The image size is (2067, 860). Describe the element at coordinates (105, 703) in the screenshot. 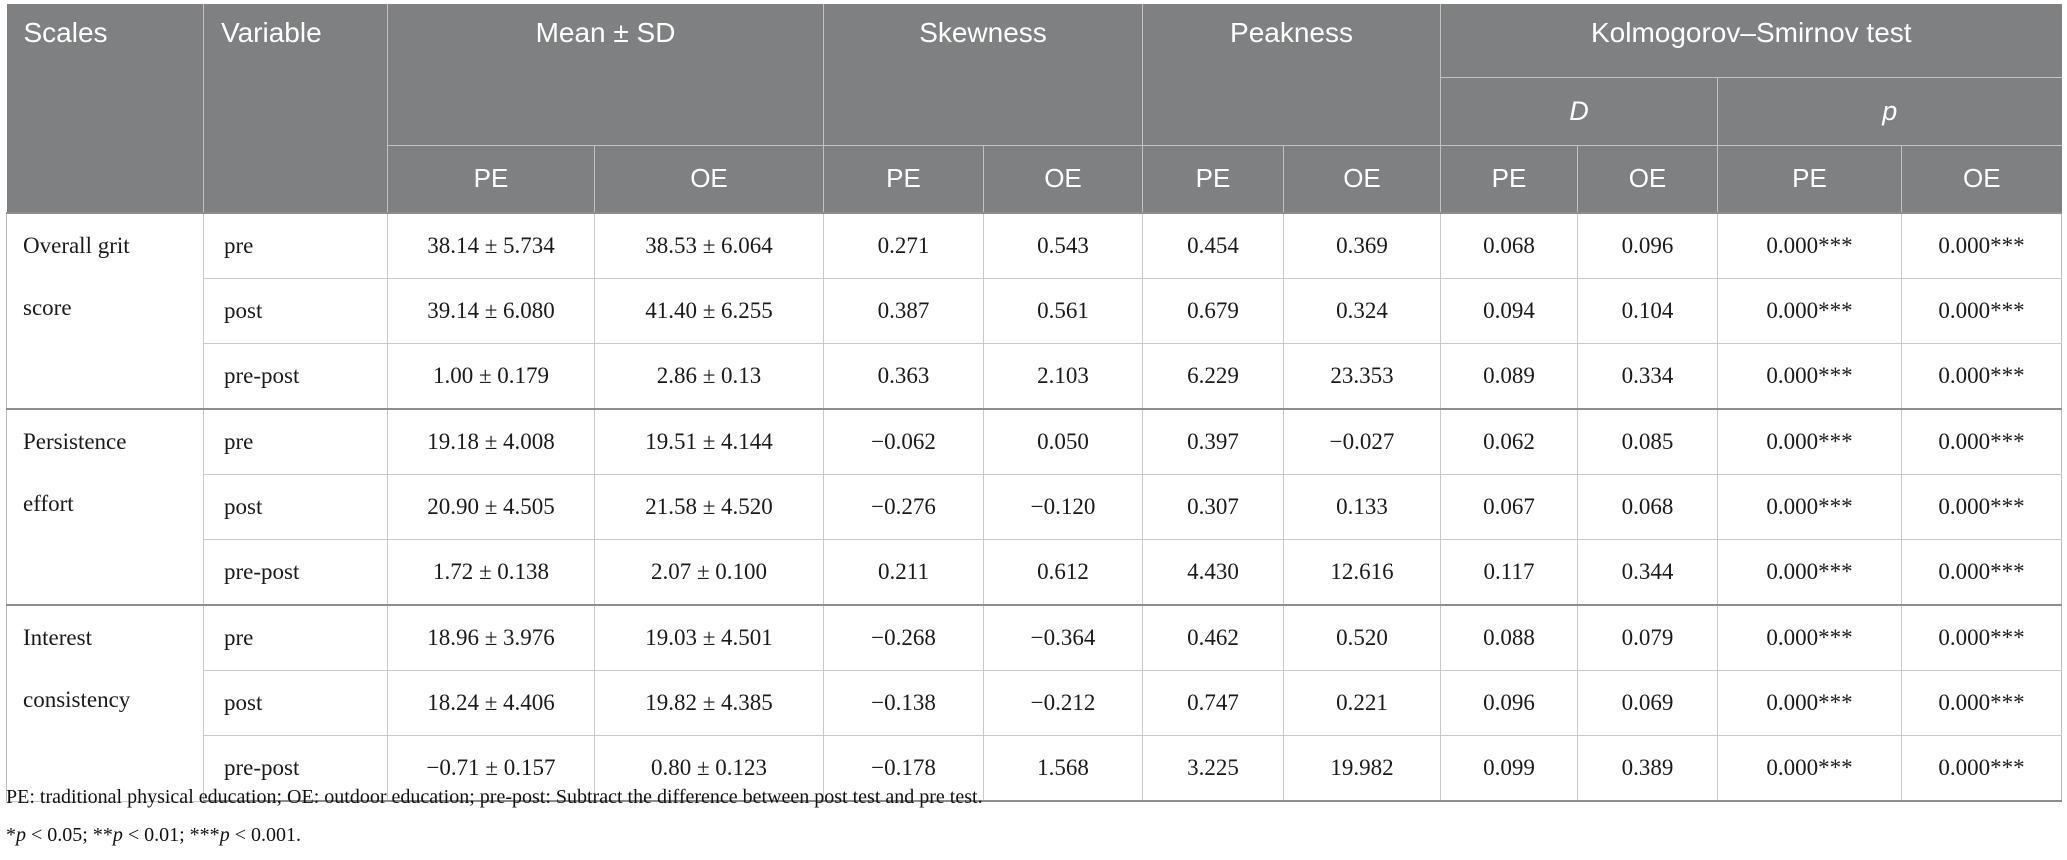

I see `scale-name-cell: Interest consistency` at that location.